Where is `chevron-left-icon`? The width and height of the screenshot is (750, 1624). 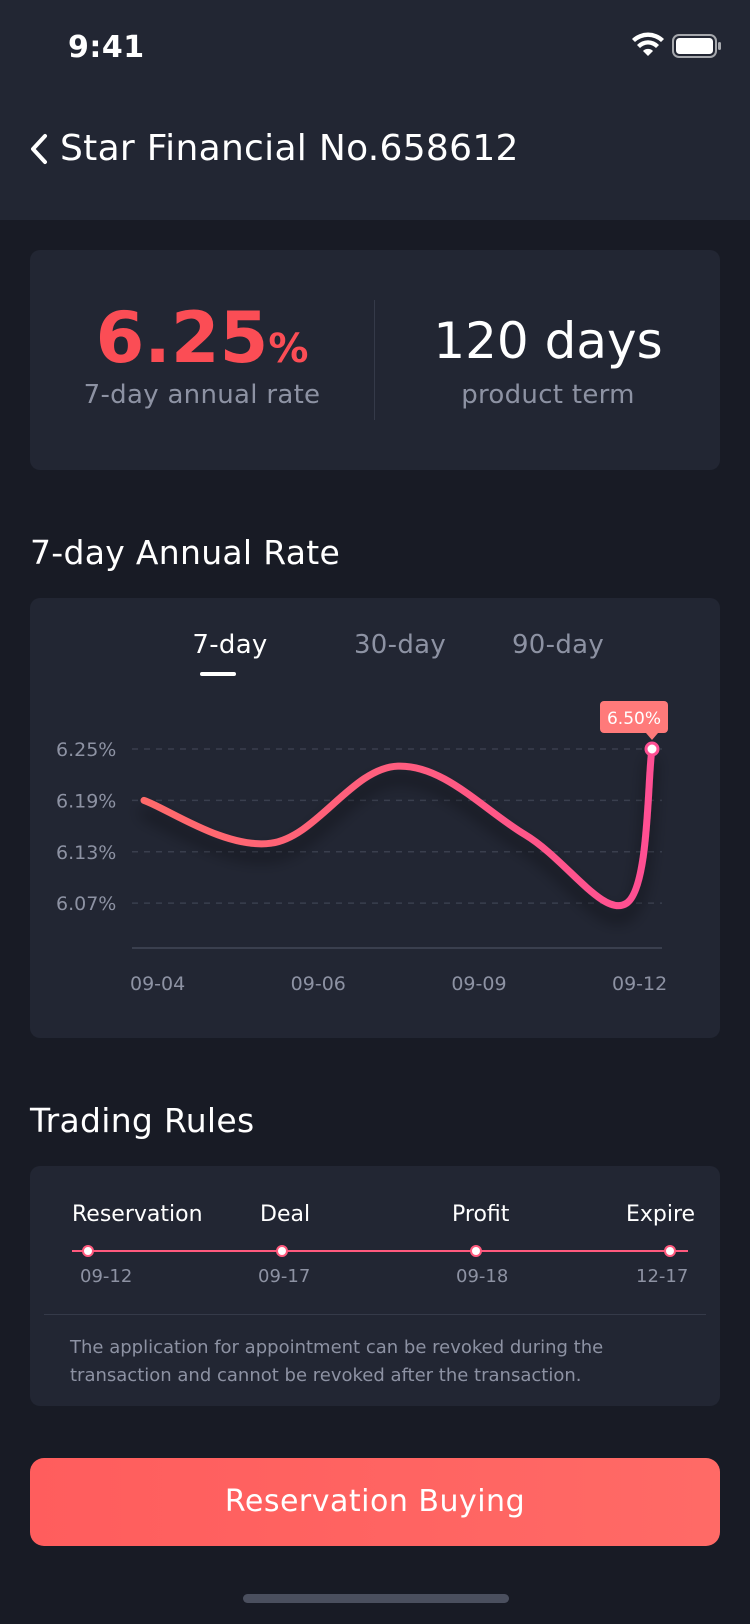
chevron-left-icon is located at coordinates (39, 149).